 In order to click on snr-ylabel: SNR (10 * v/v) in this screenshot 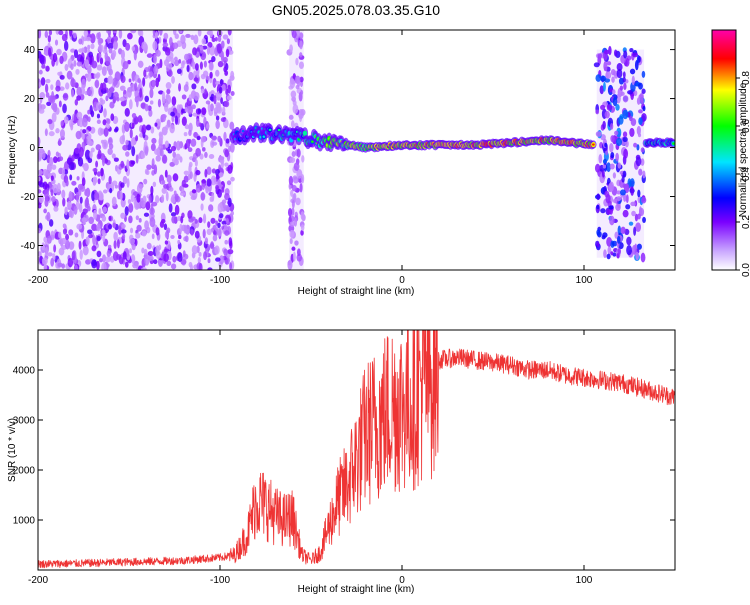, I will do `click(12, 450)`.